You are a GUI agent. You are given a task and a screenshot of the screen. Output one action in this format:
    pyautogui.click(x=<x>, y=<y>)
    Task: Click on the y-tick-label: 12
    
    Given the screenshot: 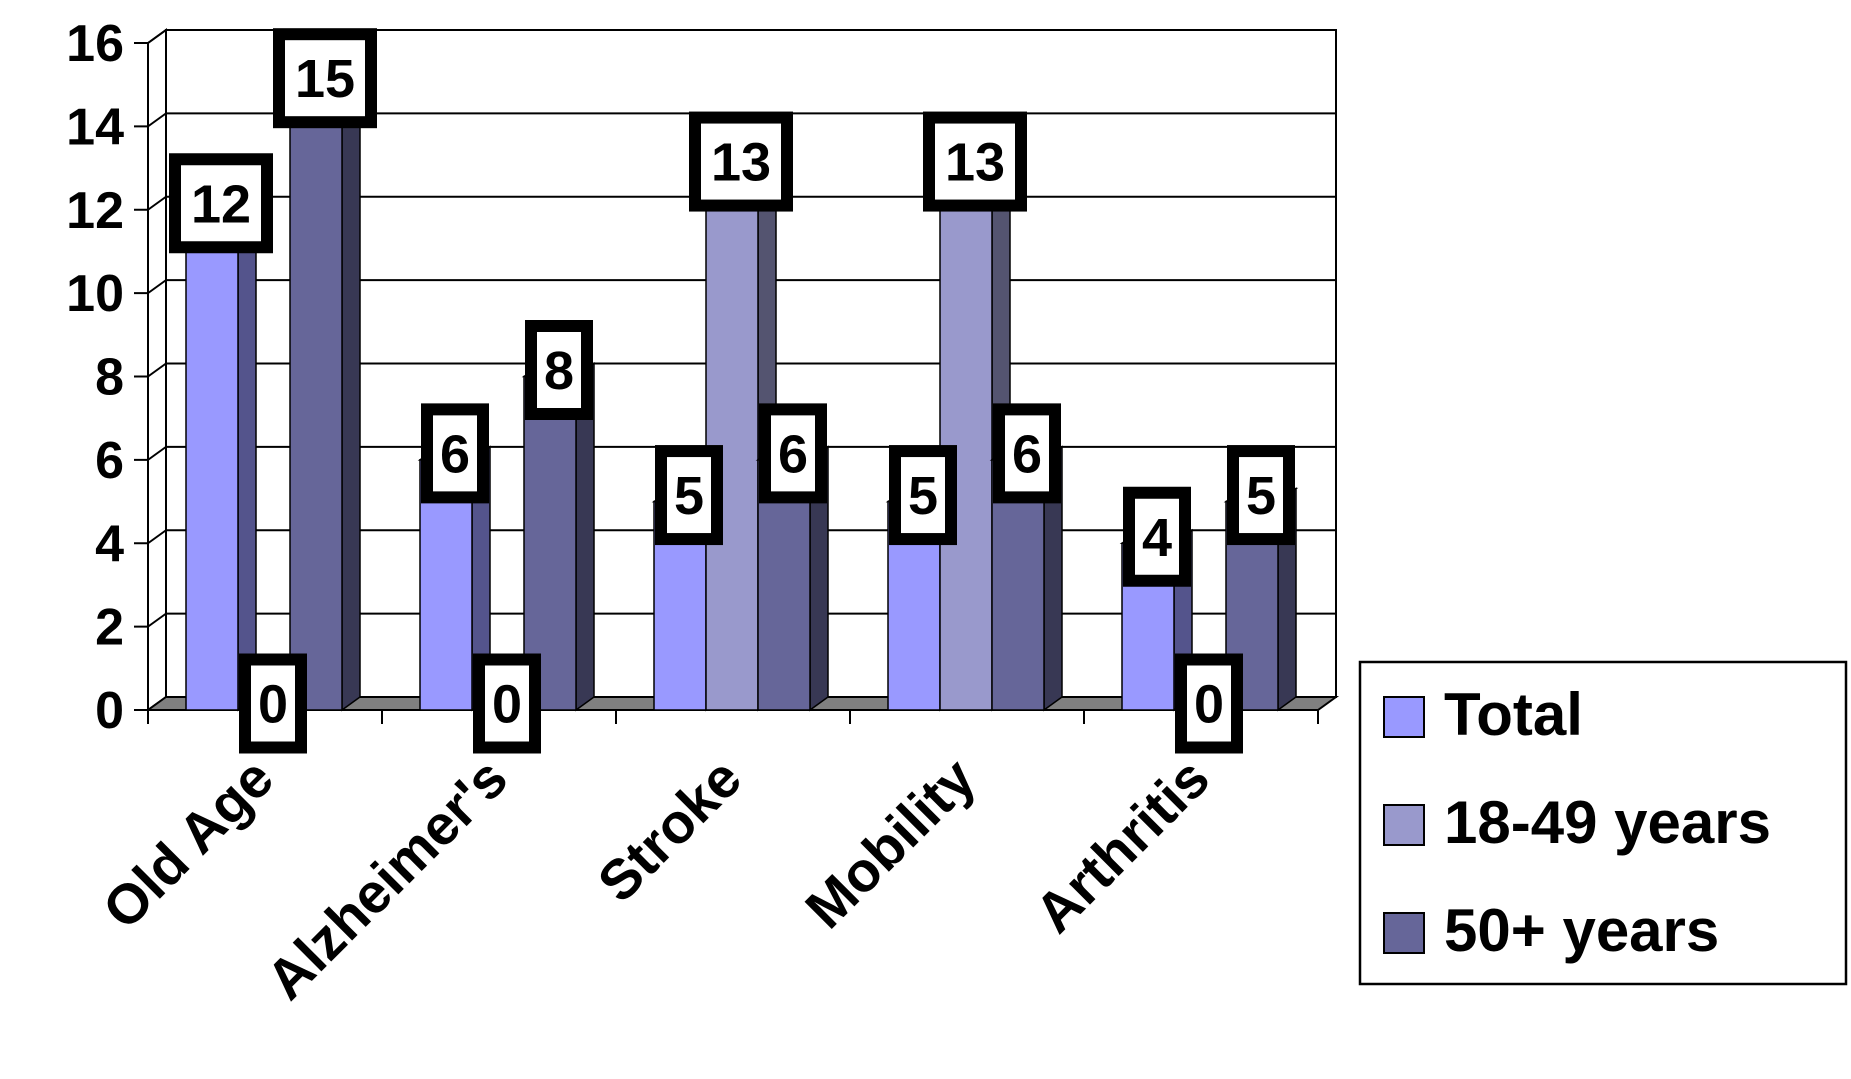 What is the action you would take?
    pyautogui.click(x=95, y=211)
    